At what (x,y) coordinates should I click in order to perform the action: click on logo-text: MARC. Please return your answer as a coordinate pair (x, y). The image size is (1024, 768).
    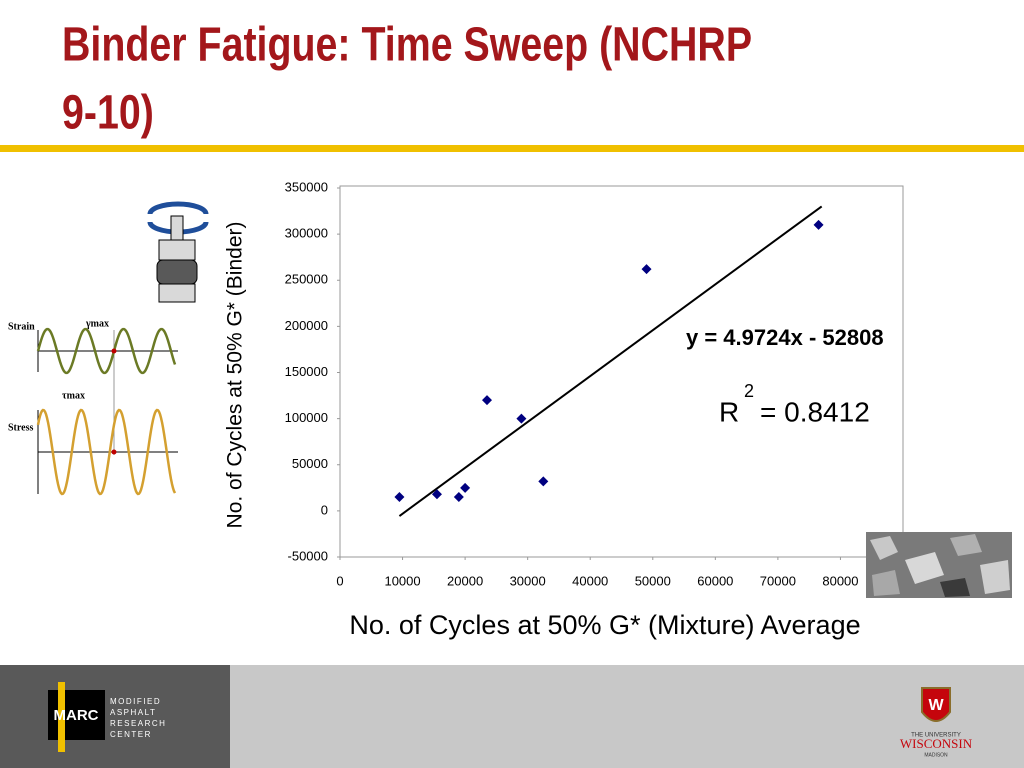
    Looking at the image, I should click on (76, 715).